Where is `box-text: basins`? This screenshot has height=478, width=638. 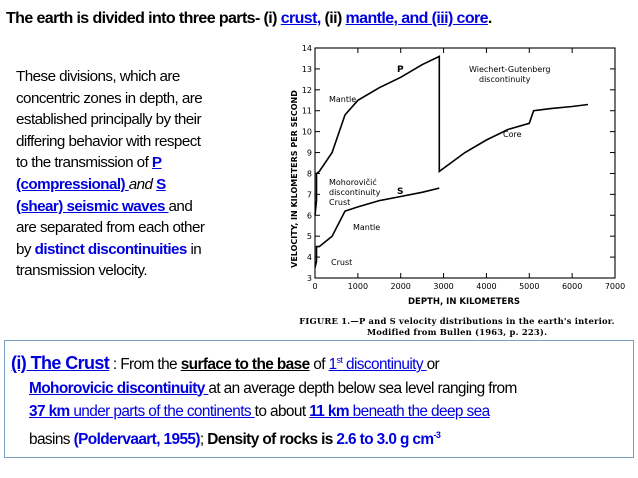
box-text: basins is located at coordinates (51, 439).